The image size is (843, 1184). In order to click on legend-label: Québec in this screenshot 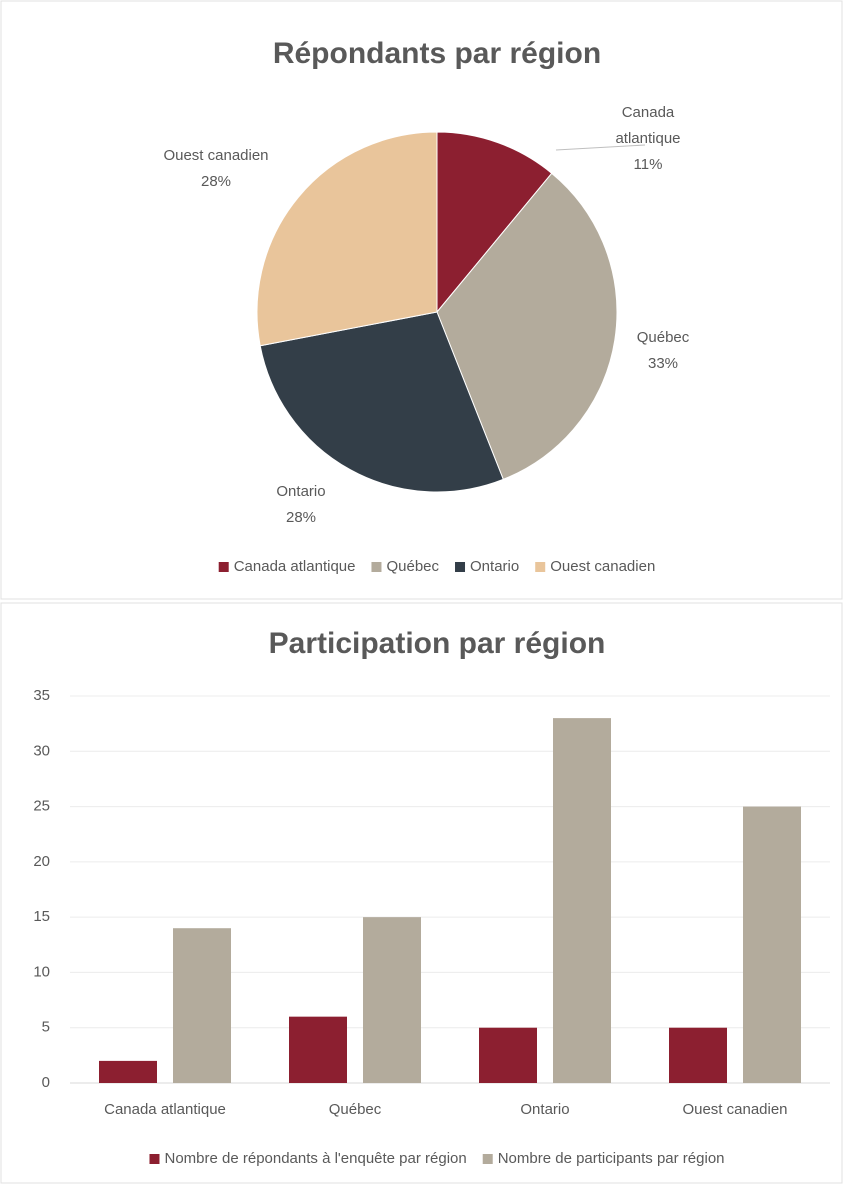, I will do `click(412, 566)`.